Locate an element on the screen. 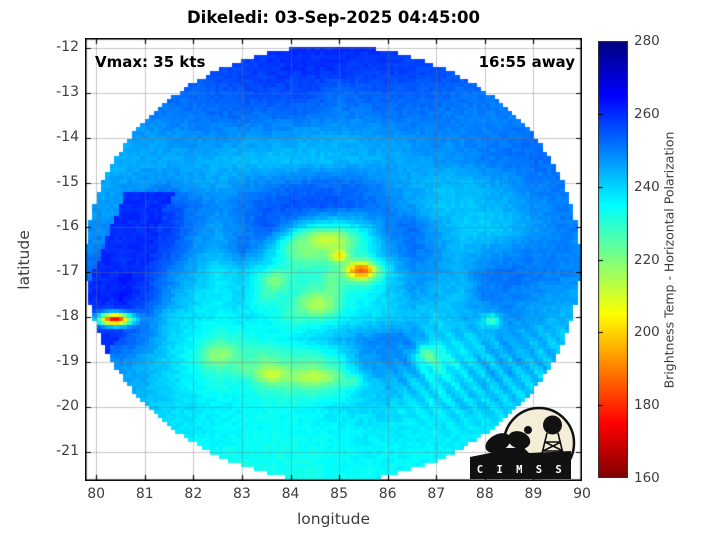  y-tick-label: -12 is located at coordinates (67, 46).